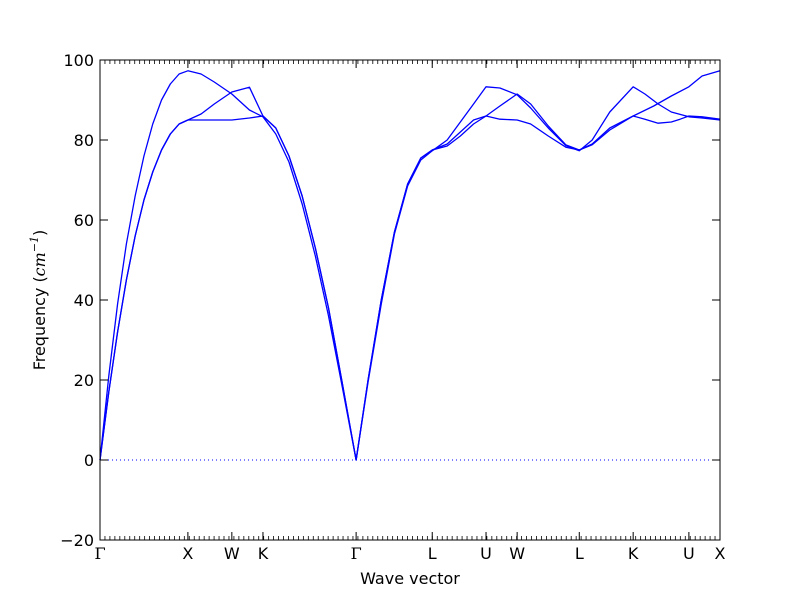 The height and width of the screenshot is (600, 800). I want to click on x-axis-label: Wave vector, so click(410, 578).